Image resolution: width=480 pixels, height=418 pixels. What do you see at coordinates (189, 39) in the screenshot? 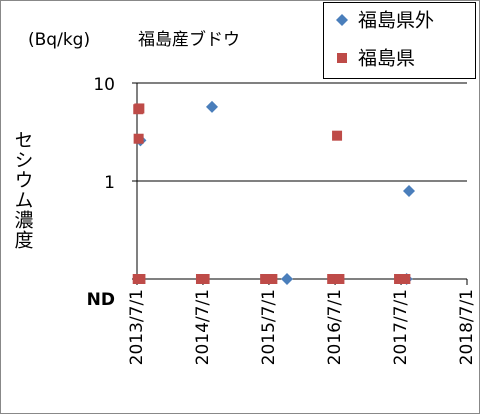
I see `chart-title: 福島産ブドウ` at bounding box center [189, 39].